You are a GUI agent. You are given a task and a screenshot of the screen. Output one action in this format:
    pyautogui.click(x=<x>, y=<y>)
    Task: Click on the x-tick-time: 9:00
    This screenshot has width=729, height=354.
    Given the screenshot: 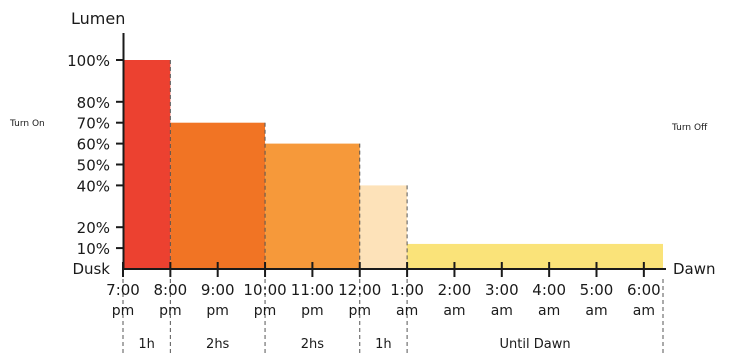 What is the action you would take?
    pyautogui.click(x=218, y=290)
    